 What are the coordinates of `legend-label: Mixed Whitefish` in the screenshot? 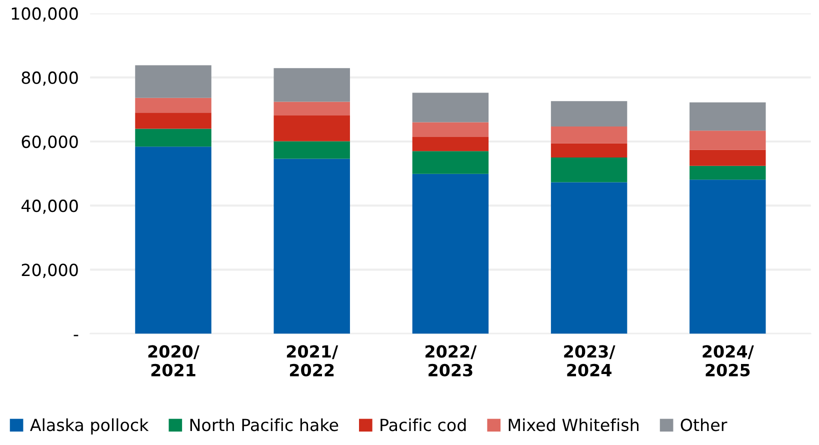 It's located at (573, 425).